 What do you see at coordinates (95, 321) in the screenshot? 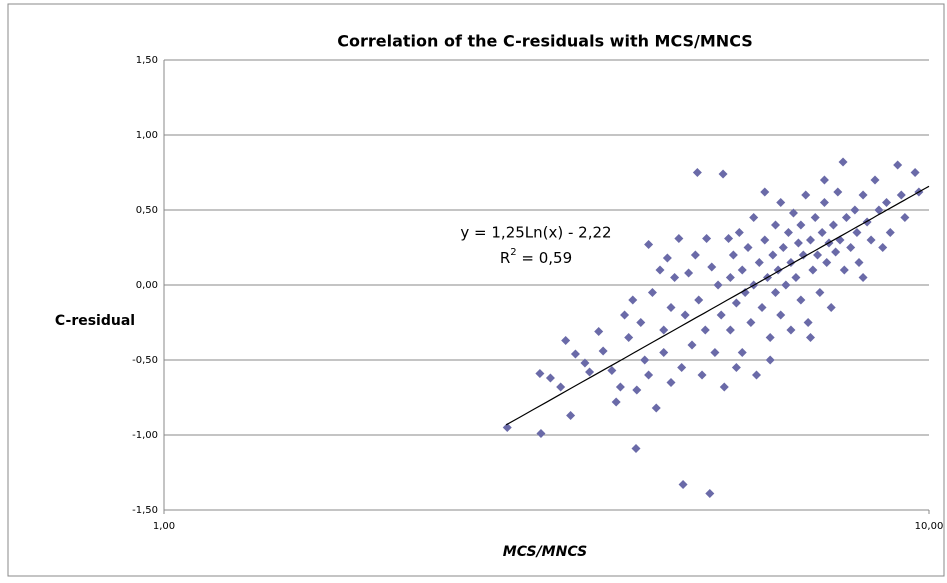
I see `y-axis-label: C-residual` at bounding box center [95, 321].